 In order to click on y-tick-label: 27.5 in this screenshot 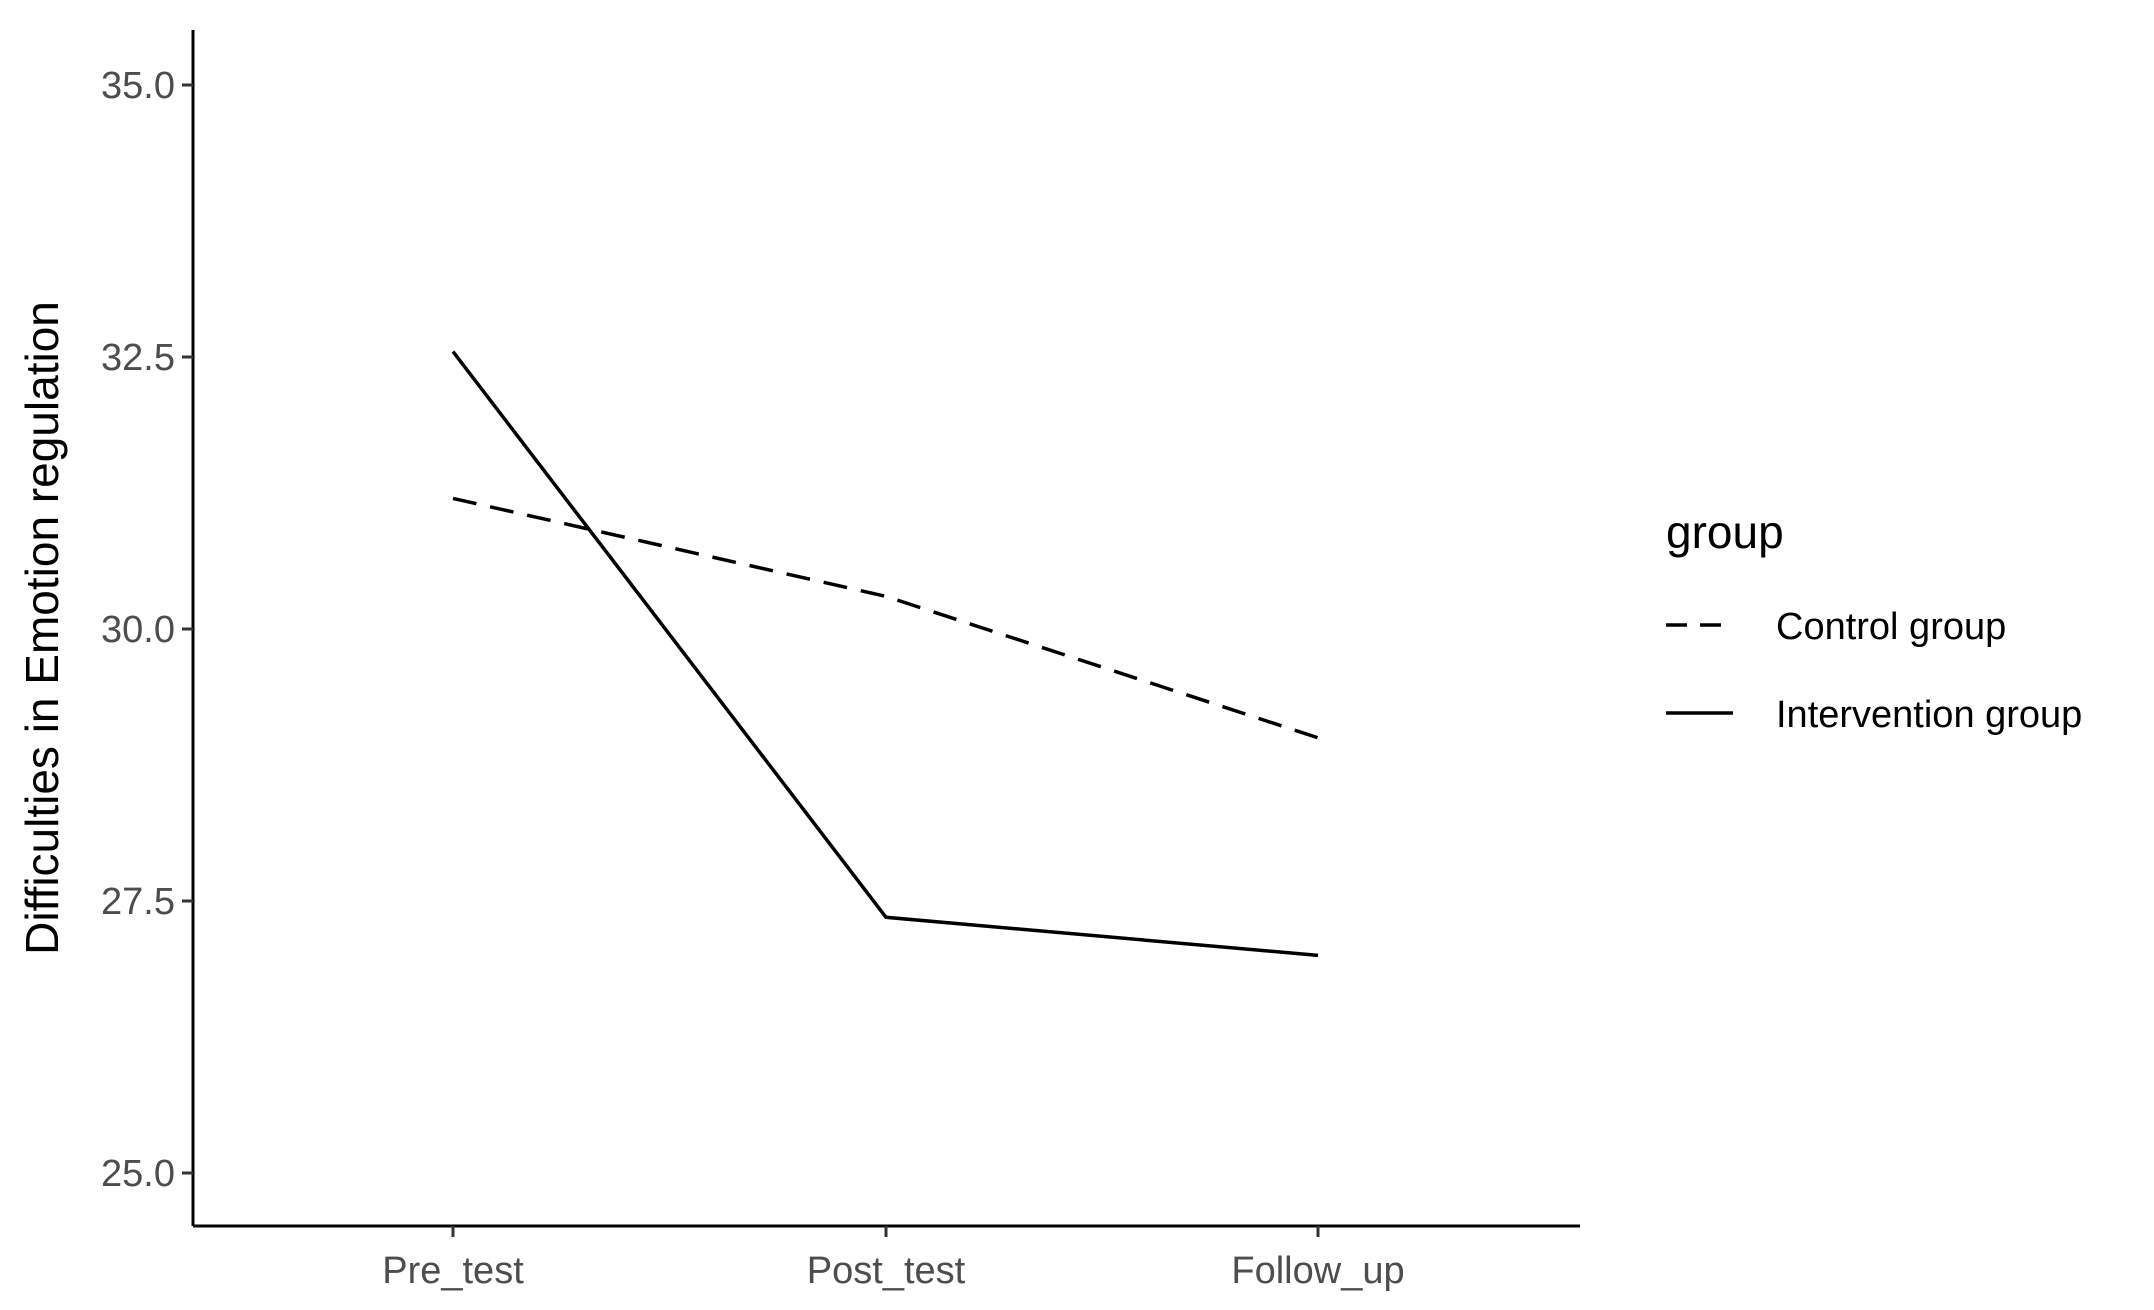, I will do `click(138, 902)`.